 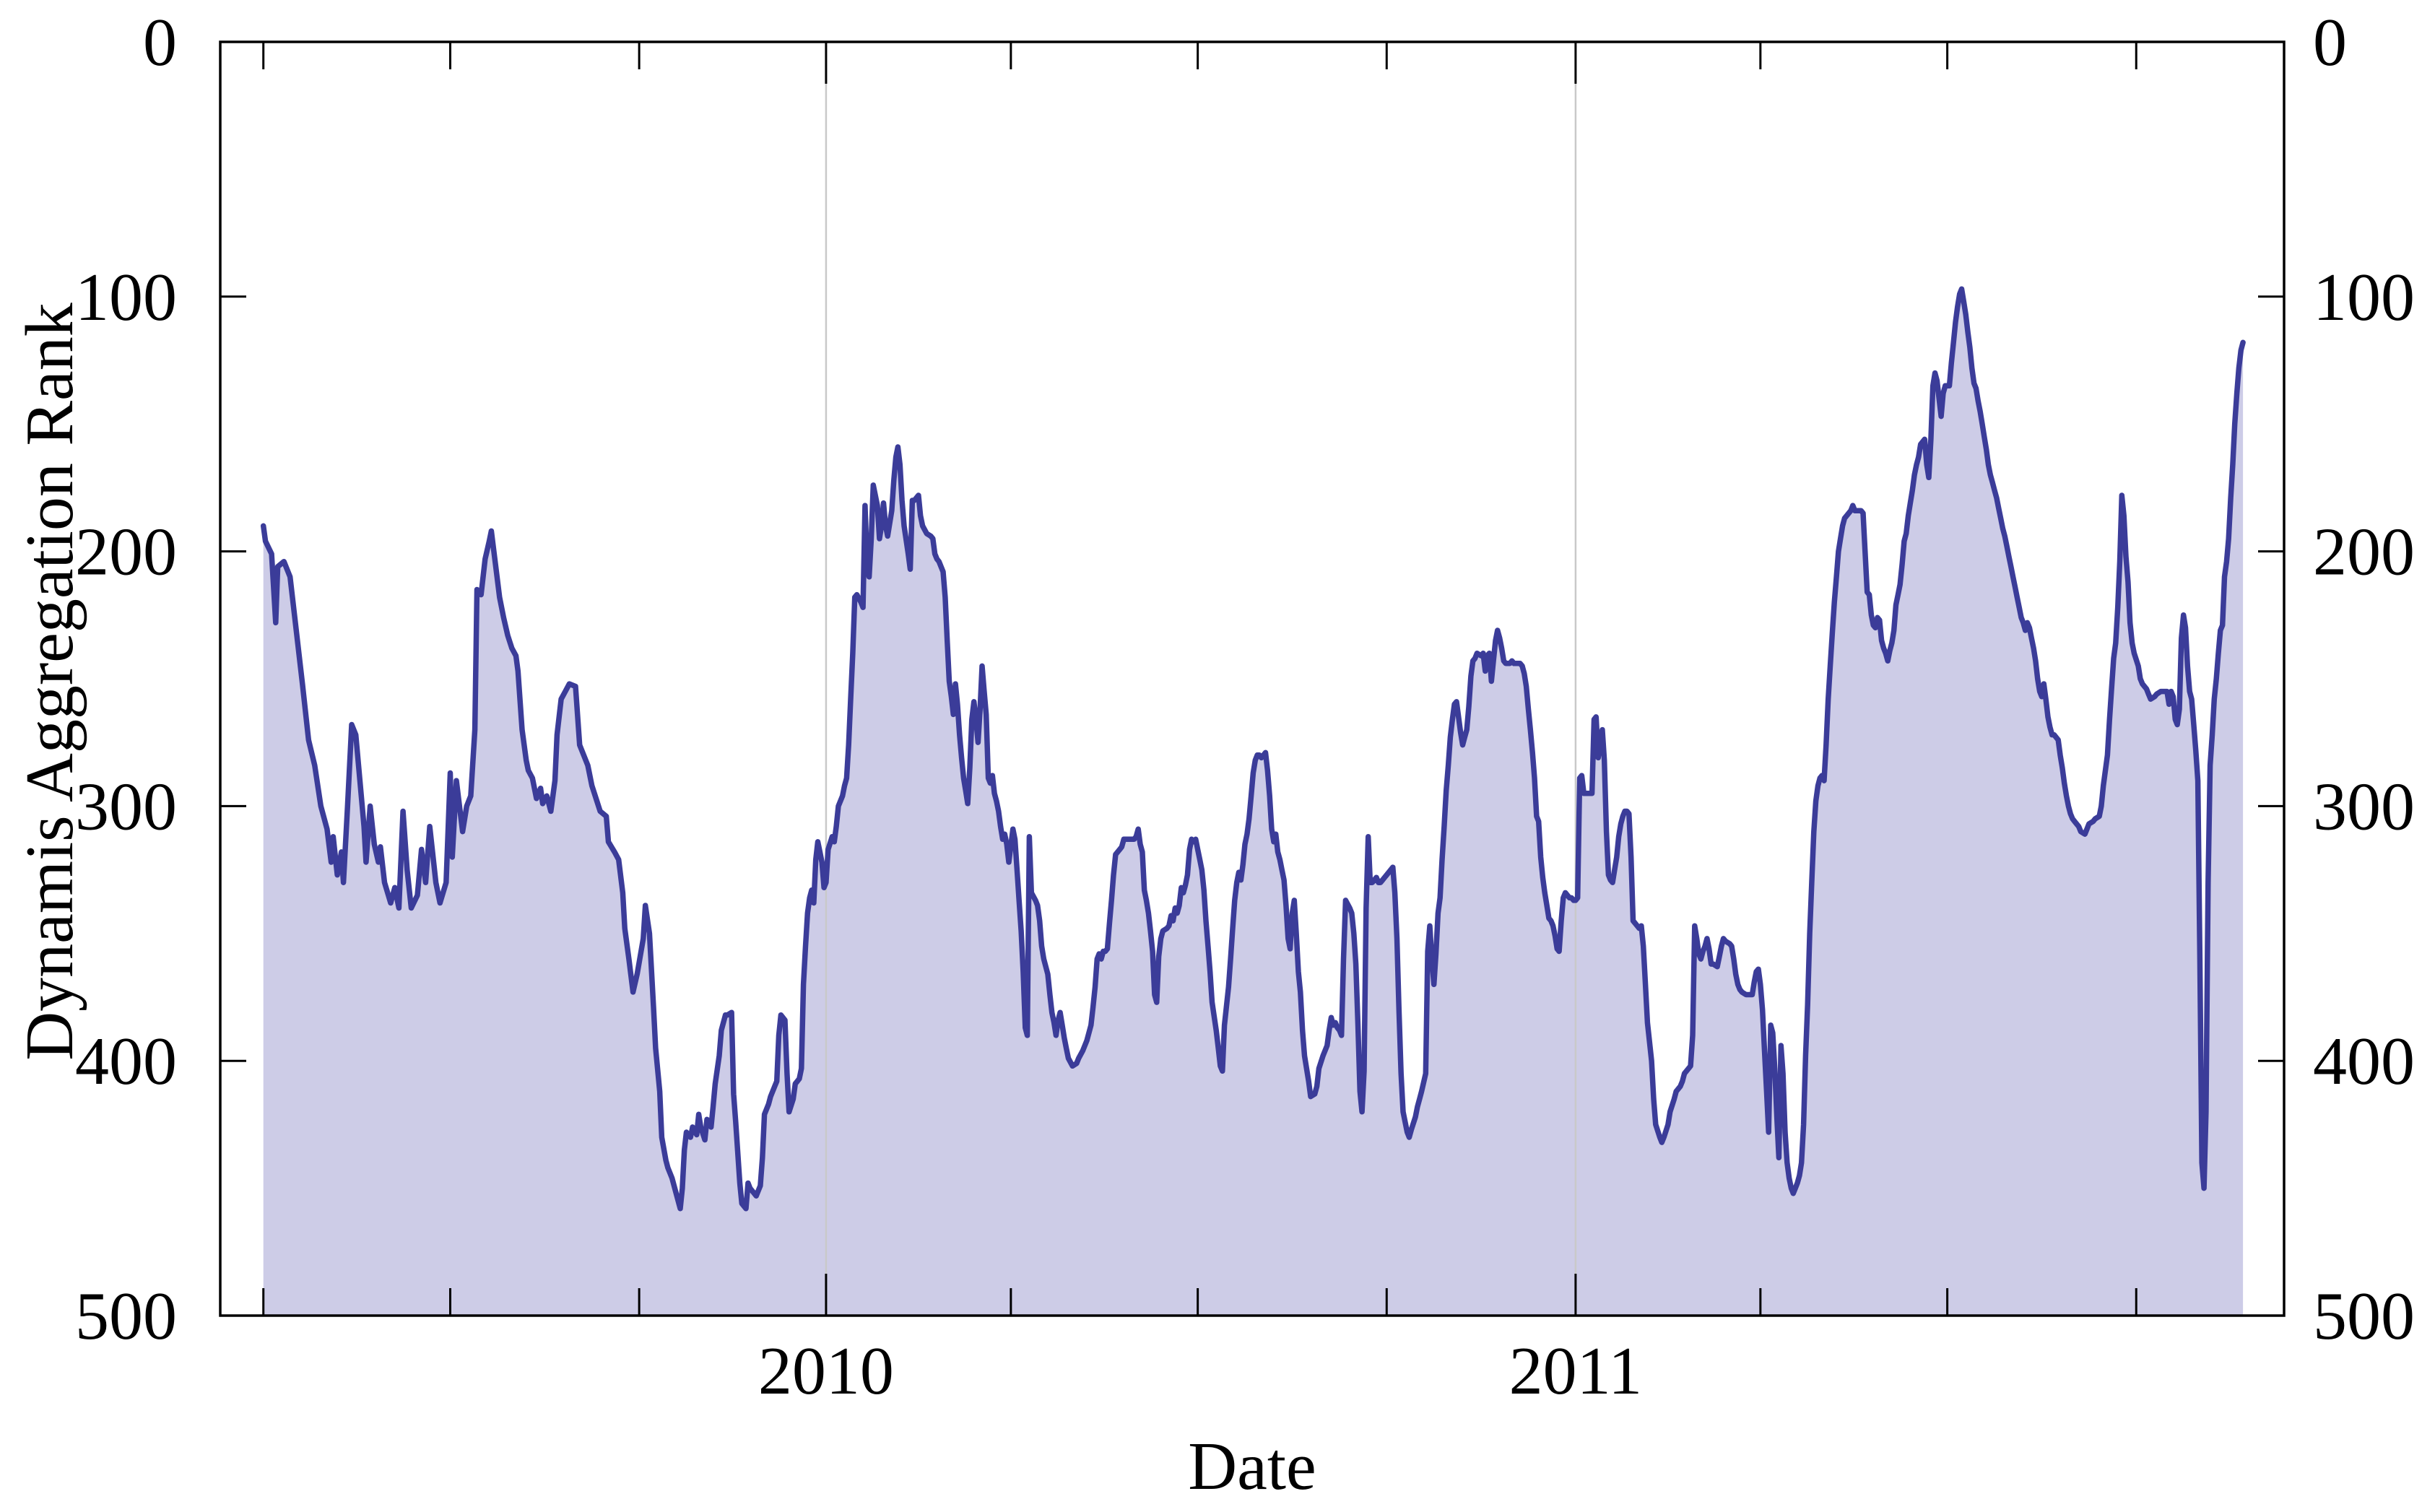 What do you see at coordinates (1252, 1466) in the screenshot?
I see `x-axis-label: Date` at bounding box center [1252, 1466].